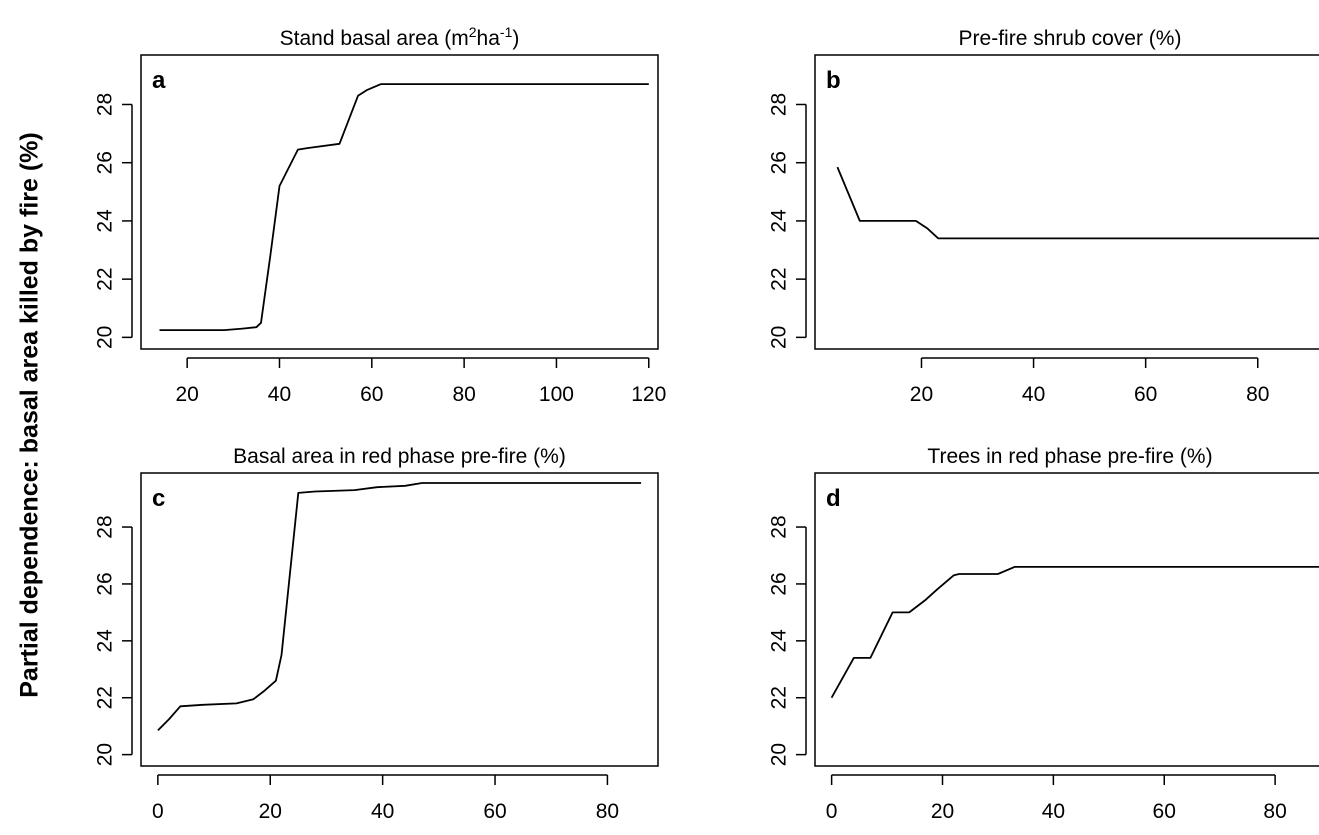 This screenshot has height=835, width=1319. I want to click on y-tick-label-d-22: 22, so click(779, 697).